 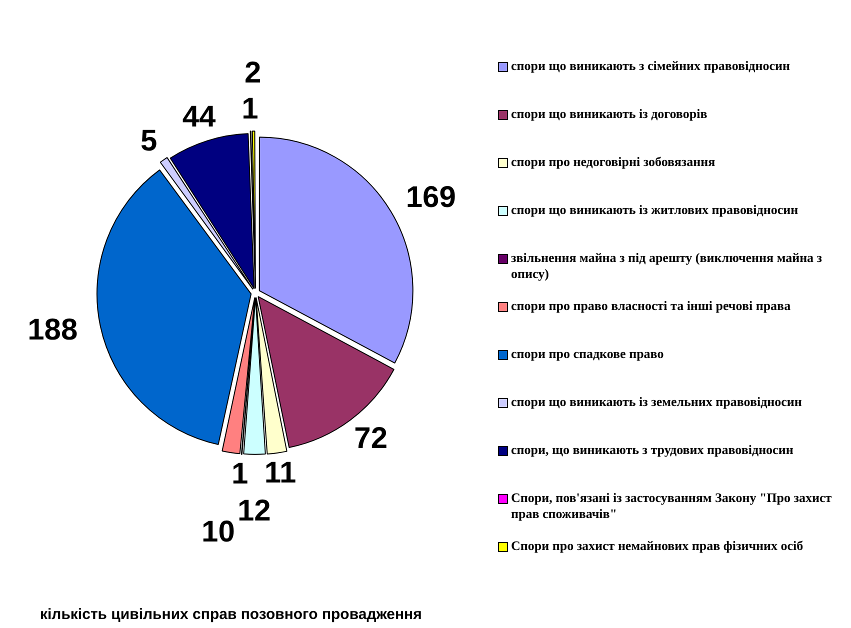 What do you see at coordinates (253, 73) in the screenshot?
I see `data-label: 2` at bounding box center [253, 73].